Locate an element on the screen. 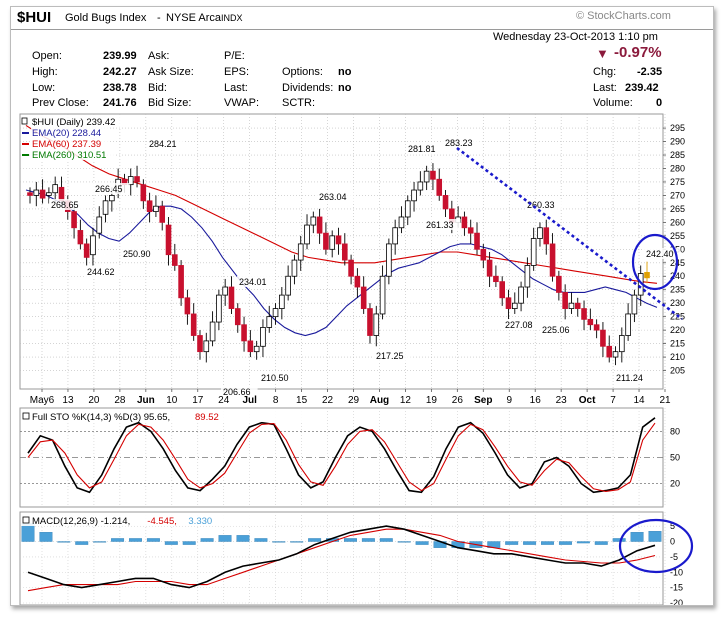  macd-ytick-label: 0 is located at coordinates (672, 542).